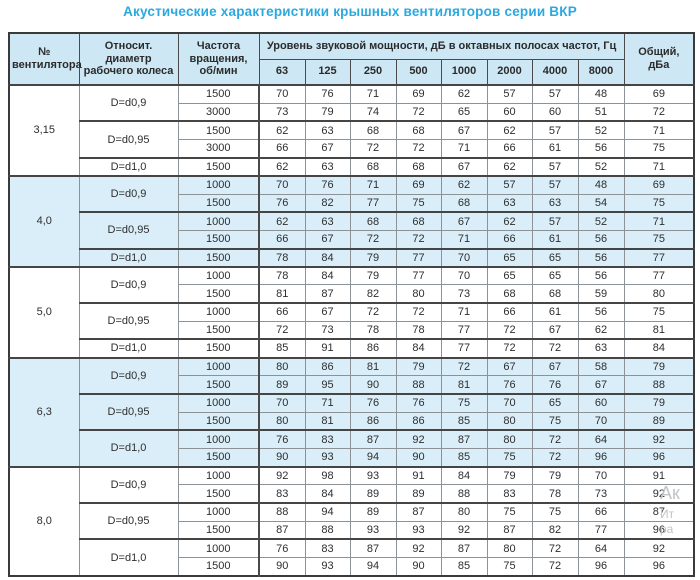 The height and width of the screenshot is (580, 700). What do you see at coordinates (373, 294) in the screenshot?
I see `octave-value-cell: 82` at bounding box center [373, 294].